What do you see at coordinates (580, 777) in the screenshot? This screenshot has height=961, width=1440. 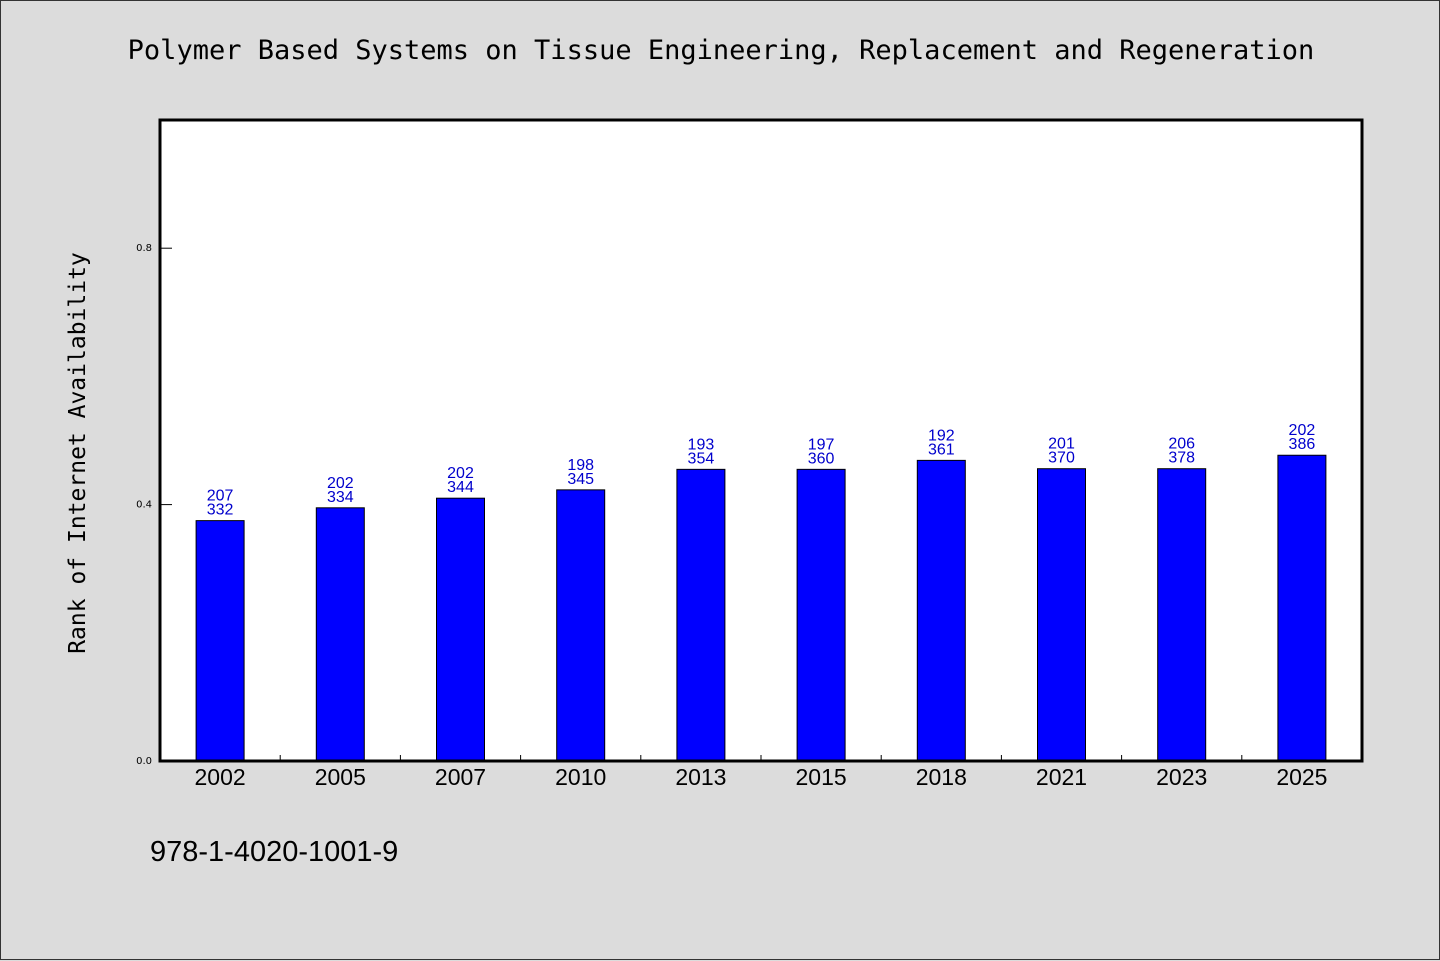 I see `x-tick-label: 2010` at bounding box center [580, 777].